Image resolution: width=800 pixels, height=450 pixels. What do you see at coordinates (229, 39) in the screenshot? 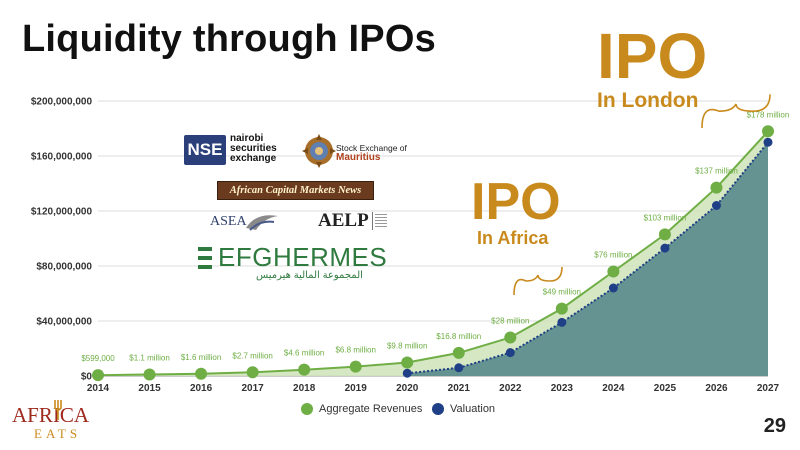
I see `slide-title: Liquidity through IPOs` at bounding box center [229, 39].